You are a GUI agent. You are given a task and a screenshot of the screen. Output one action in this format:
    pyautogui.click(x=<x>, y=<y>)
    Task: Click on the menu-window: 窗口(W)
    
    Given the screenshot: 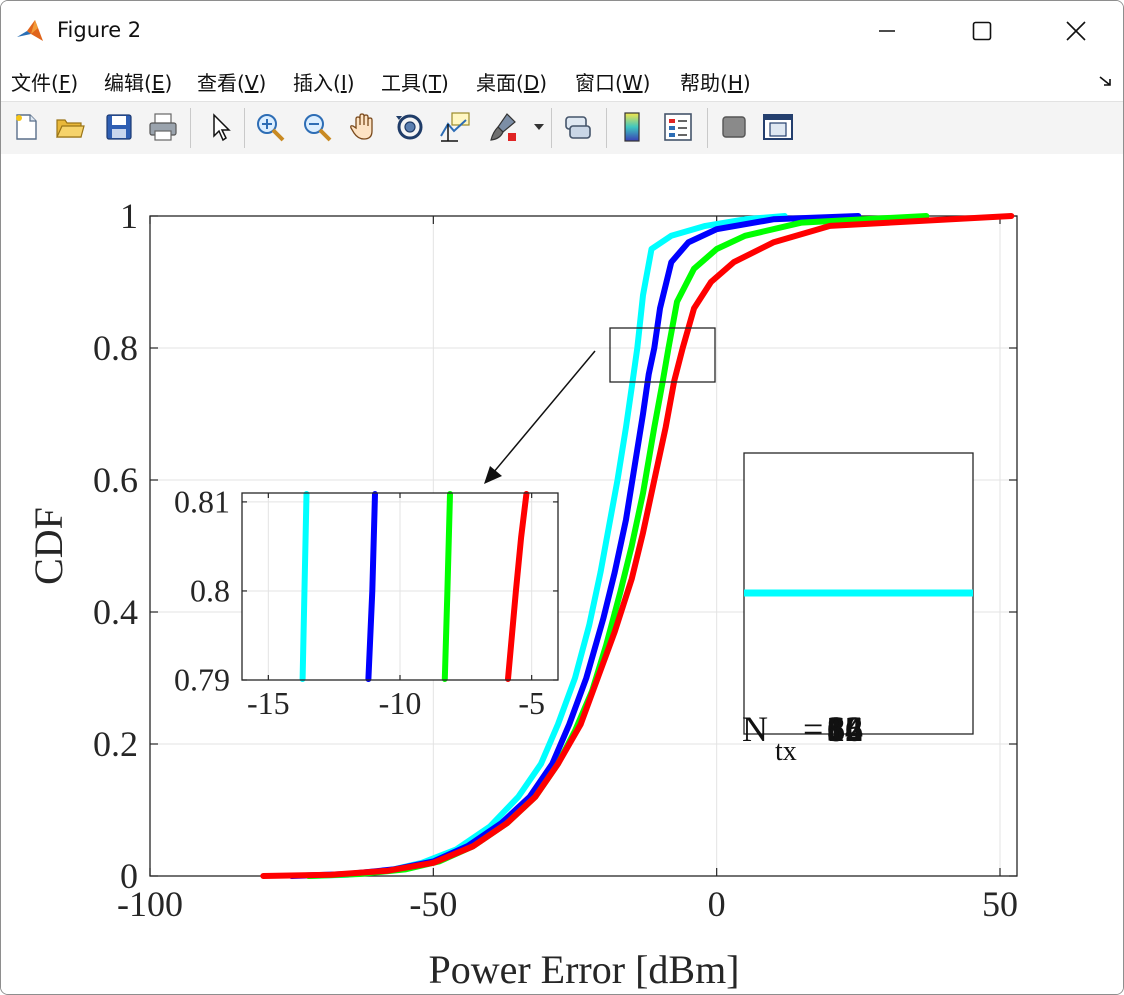 What is the action you would take?
    pyautogui.click(x=613, y=83)
    